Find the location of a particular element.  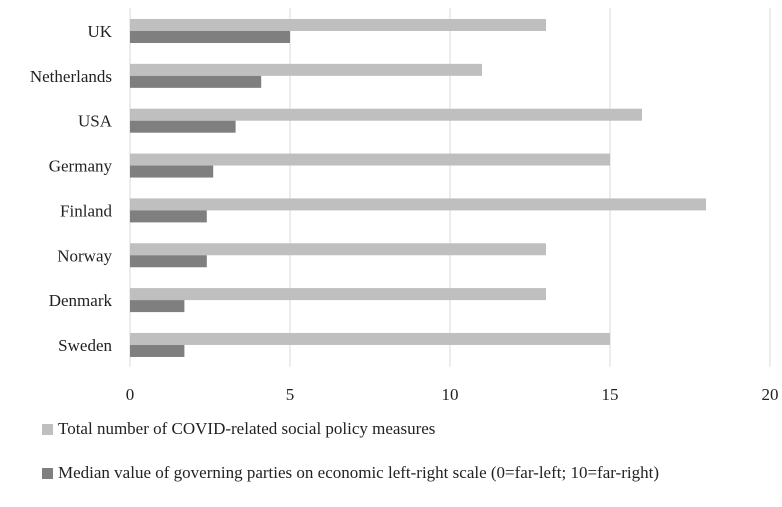

x-tick-labels: 0 5 10 15 20 is located at coordinates (452, 394).